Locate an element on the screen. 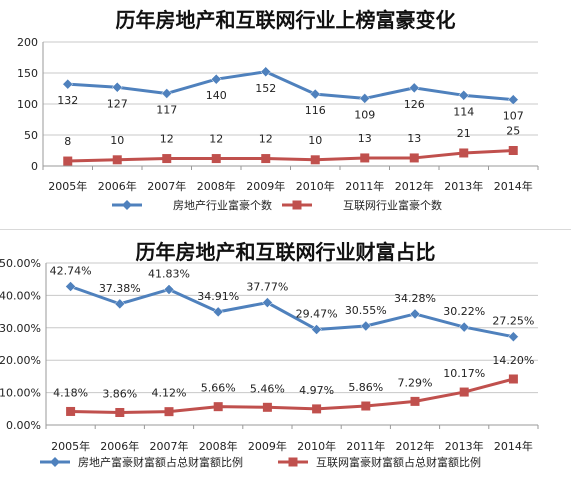 The width and height of the screenshot is (571, 490). data-label: 37.77% is located at coordinates (267, 287).